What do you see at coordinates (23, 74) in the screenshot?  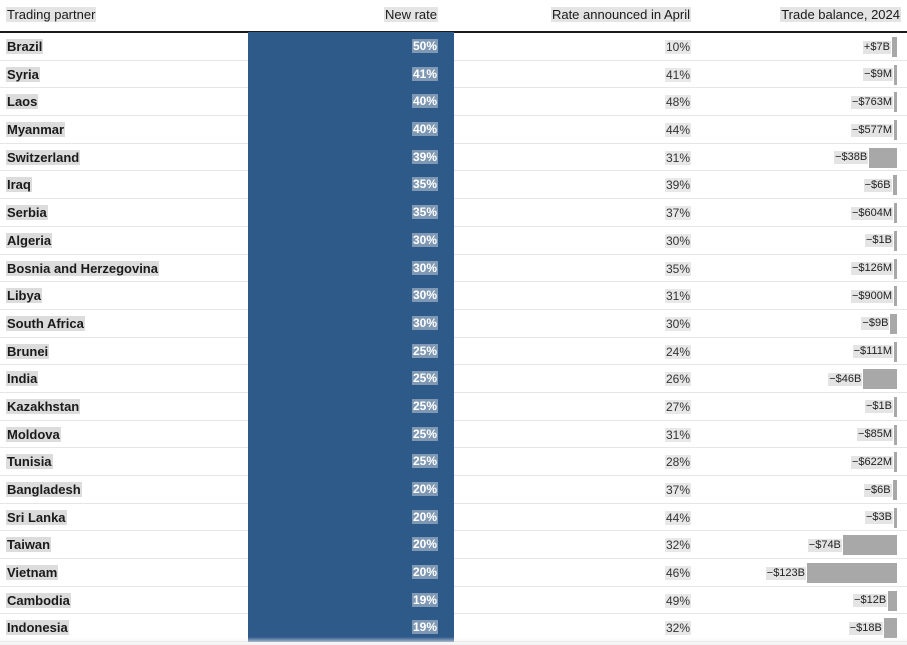 I see `partner-name: Syria` at bounding box center [23, 74].